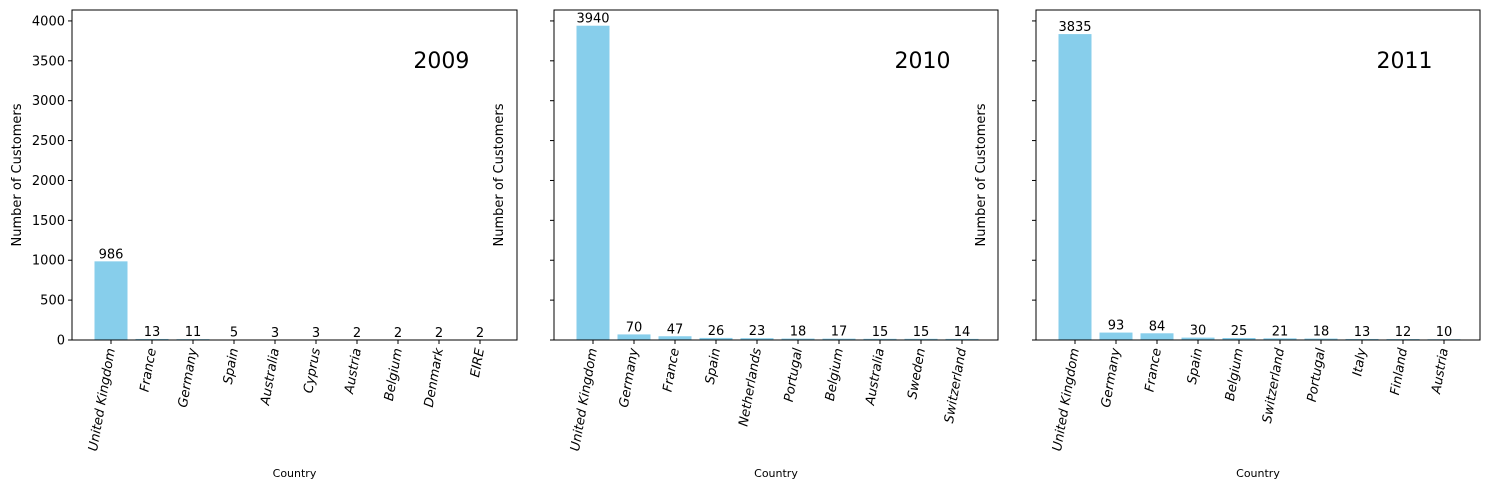  Describe the element at coordinates (1403, 332) in the screenshot. I see `bar-value-label: 12` at that location.